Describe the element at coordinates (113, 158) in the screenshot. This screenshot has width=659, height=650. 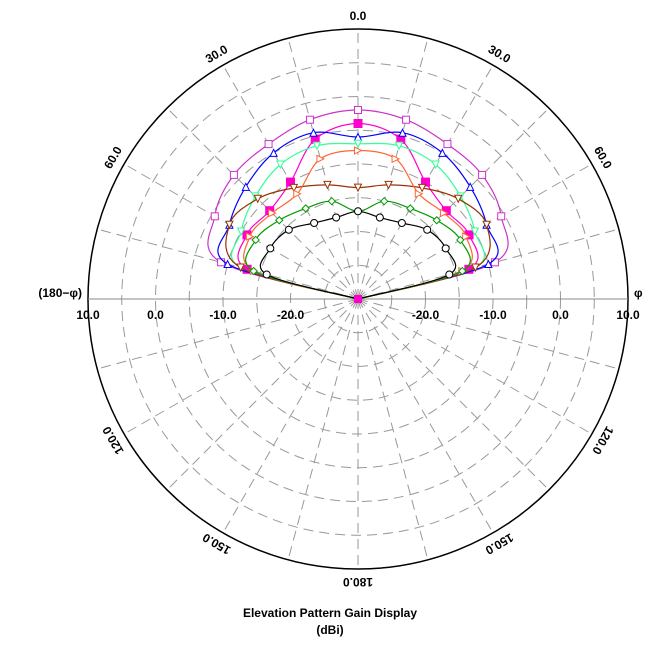
I see `angle-tick-label: 60.0` at that location.